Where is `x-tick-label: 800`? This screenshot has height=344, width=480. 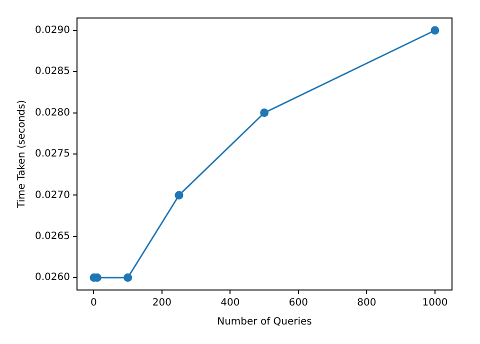
x-tick-label: 800 is located at coordinates (366, 303).